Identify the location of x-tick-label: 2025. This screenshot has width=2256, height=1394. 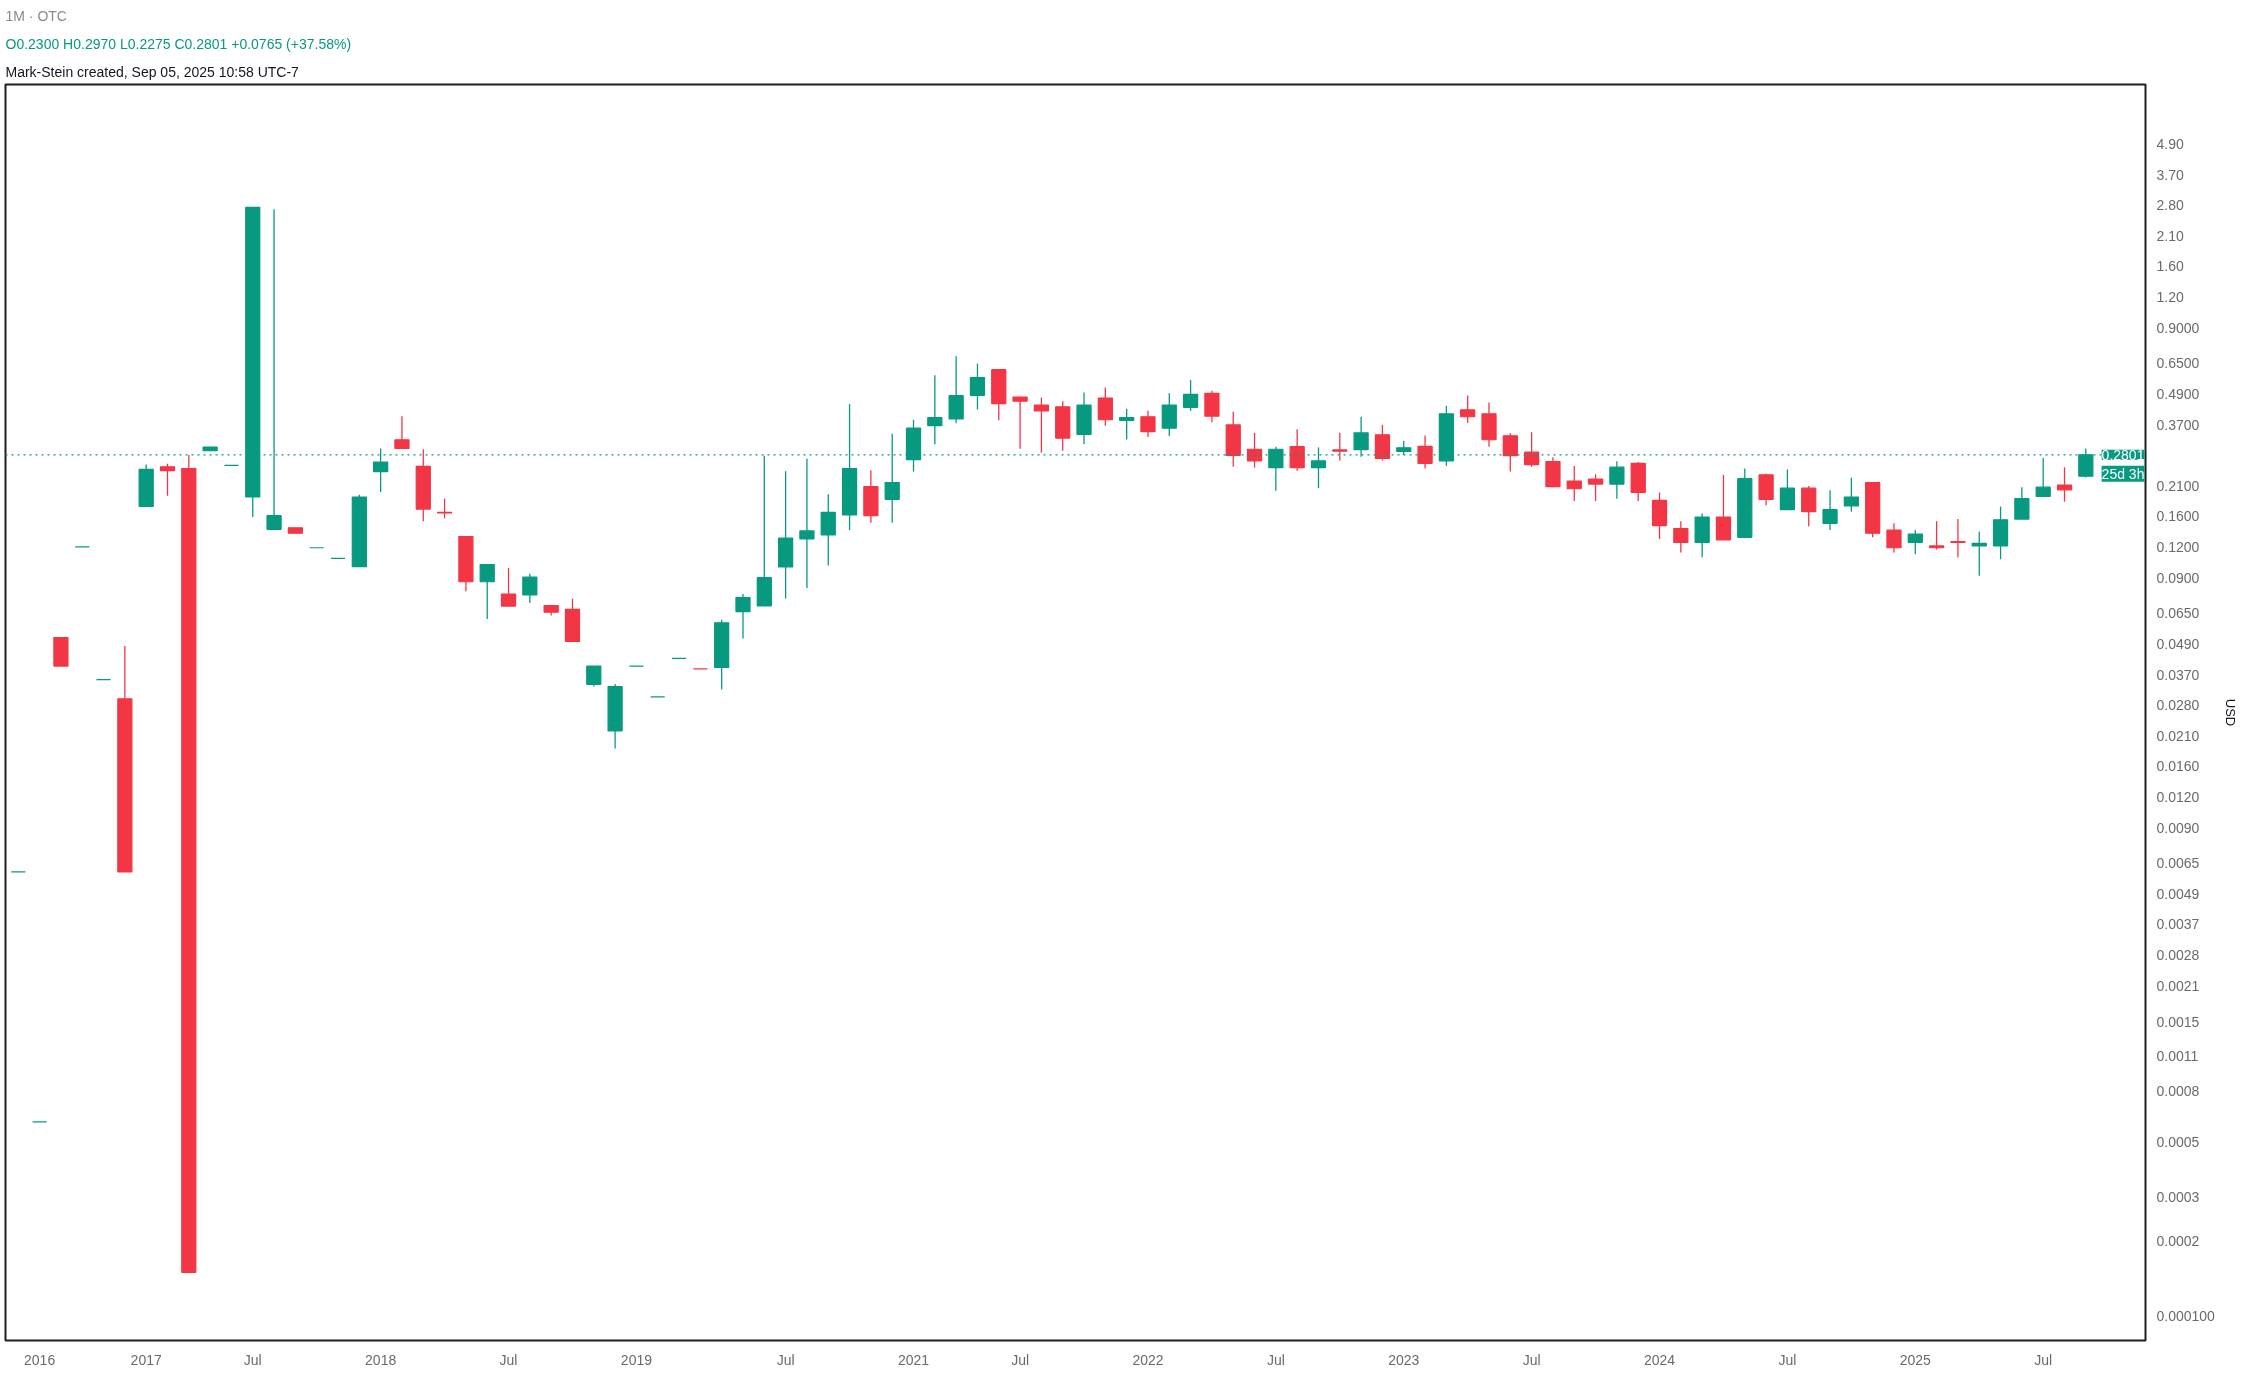
(1915, 1359).